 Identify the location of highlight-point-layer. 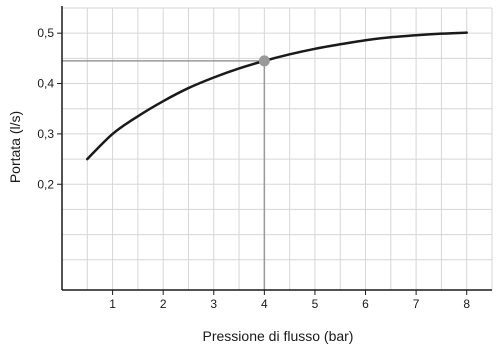
(264, 61).